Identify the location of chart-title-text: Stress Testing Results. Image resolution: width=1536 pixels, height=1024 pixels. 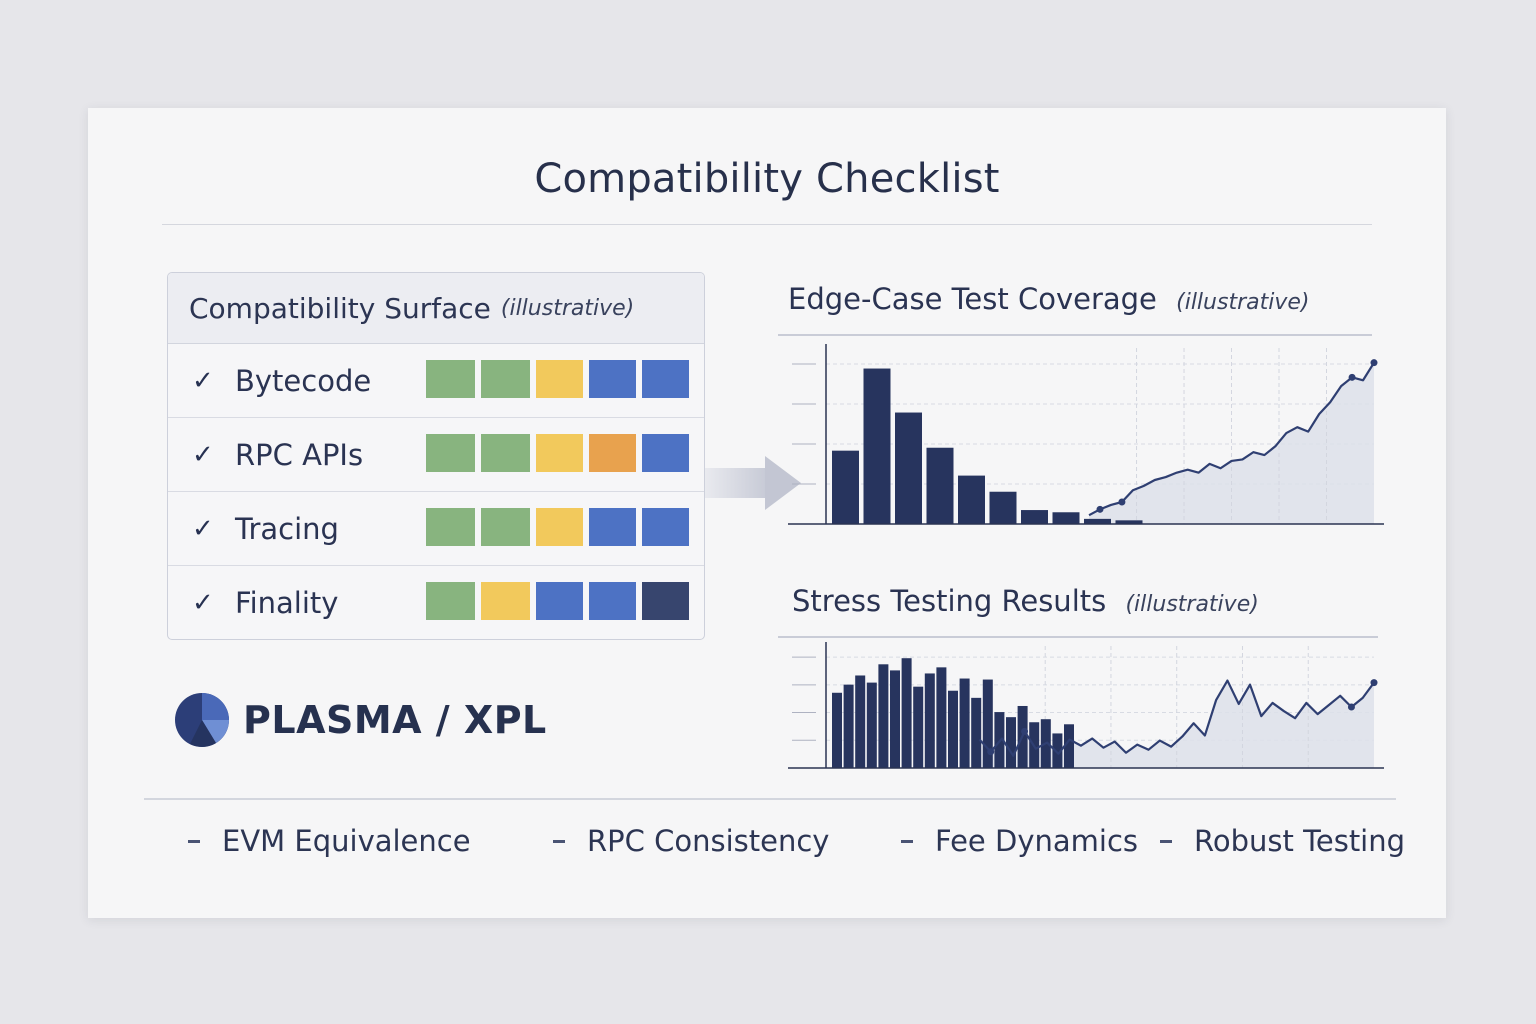
(949, 601).